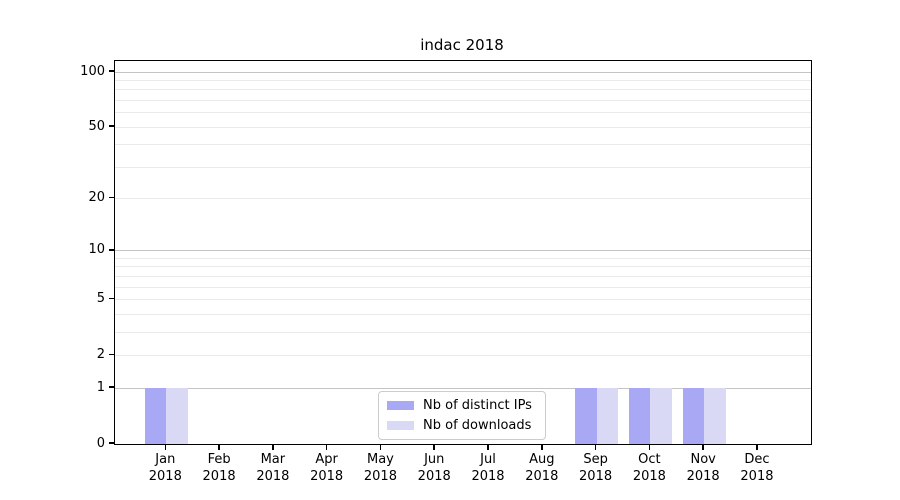 This screenshot has width=900, height=500. I want to click on y-tick-label: 10, so click(96, 250).